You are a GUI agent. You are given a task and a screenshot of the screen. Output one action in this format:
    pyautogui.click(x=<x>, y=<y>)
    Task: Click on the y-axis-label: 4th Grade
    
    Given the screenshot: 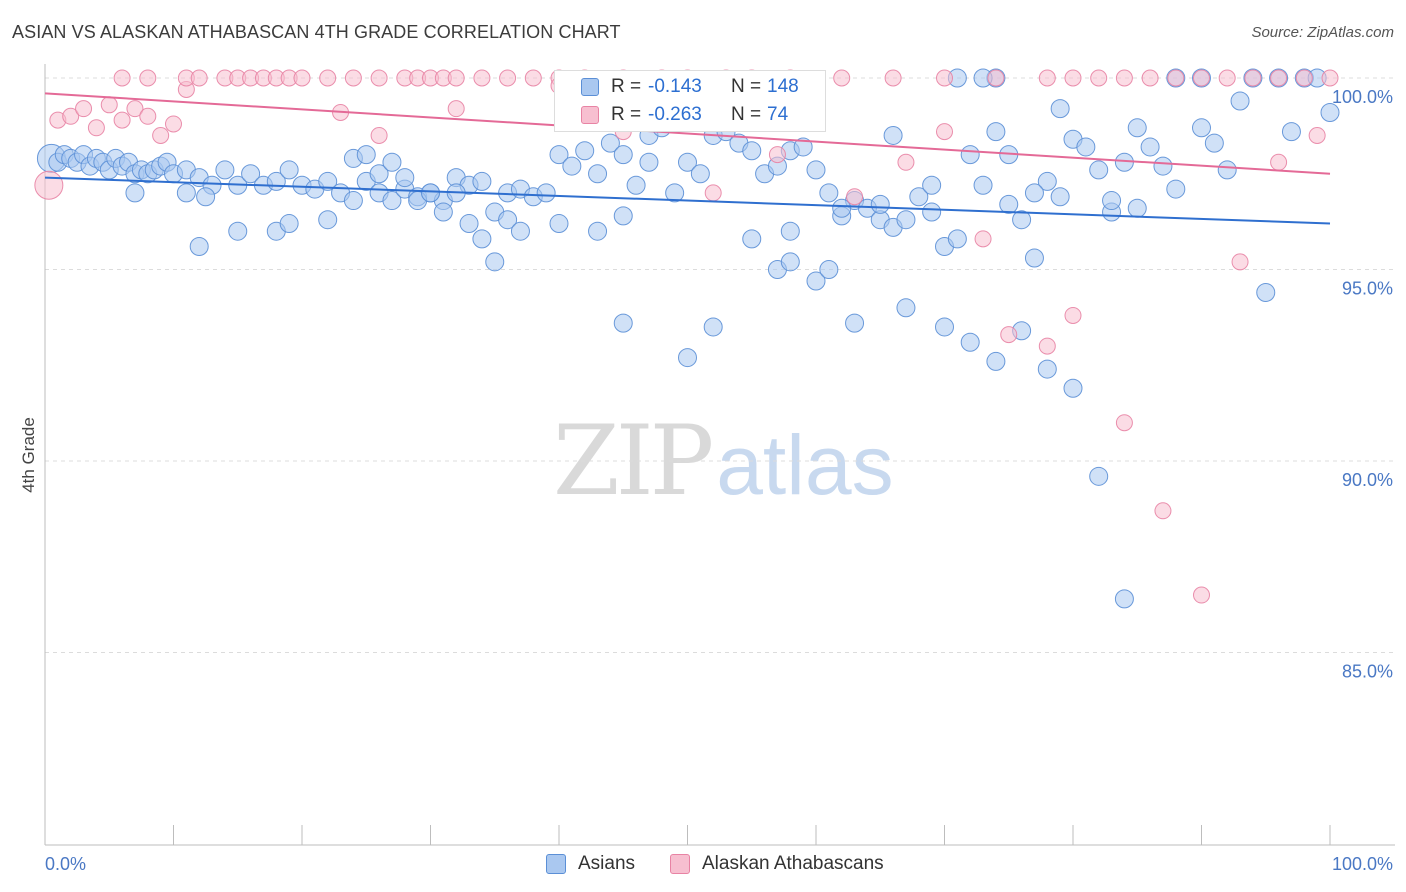 What is the action you would take?
    pyautogui.click(x=28, y=455)
    